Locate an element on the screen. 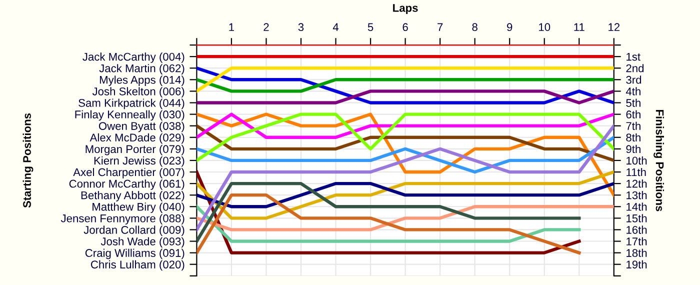  y2-tick-label: 2nd is located at coordinates (635, 68).